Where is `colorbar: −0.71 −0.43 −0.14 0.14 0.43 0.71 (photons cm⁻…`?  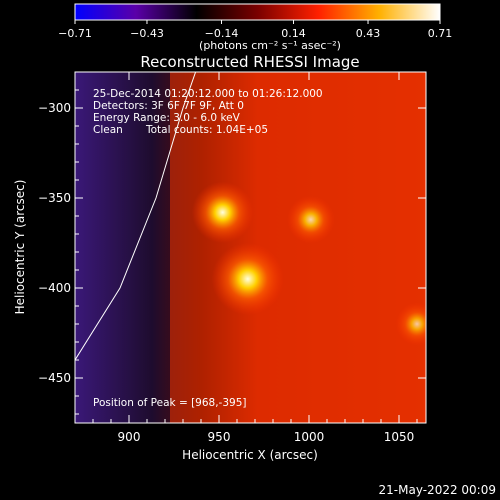 colorbar: −0.71 −0.43 −0.14 0.14 0.43 0.71 (photons cm⁻… is located at coordinates (255, 27).